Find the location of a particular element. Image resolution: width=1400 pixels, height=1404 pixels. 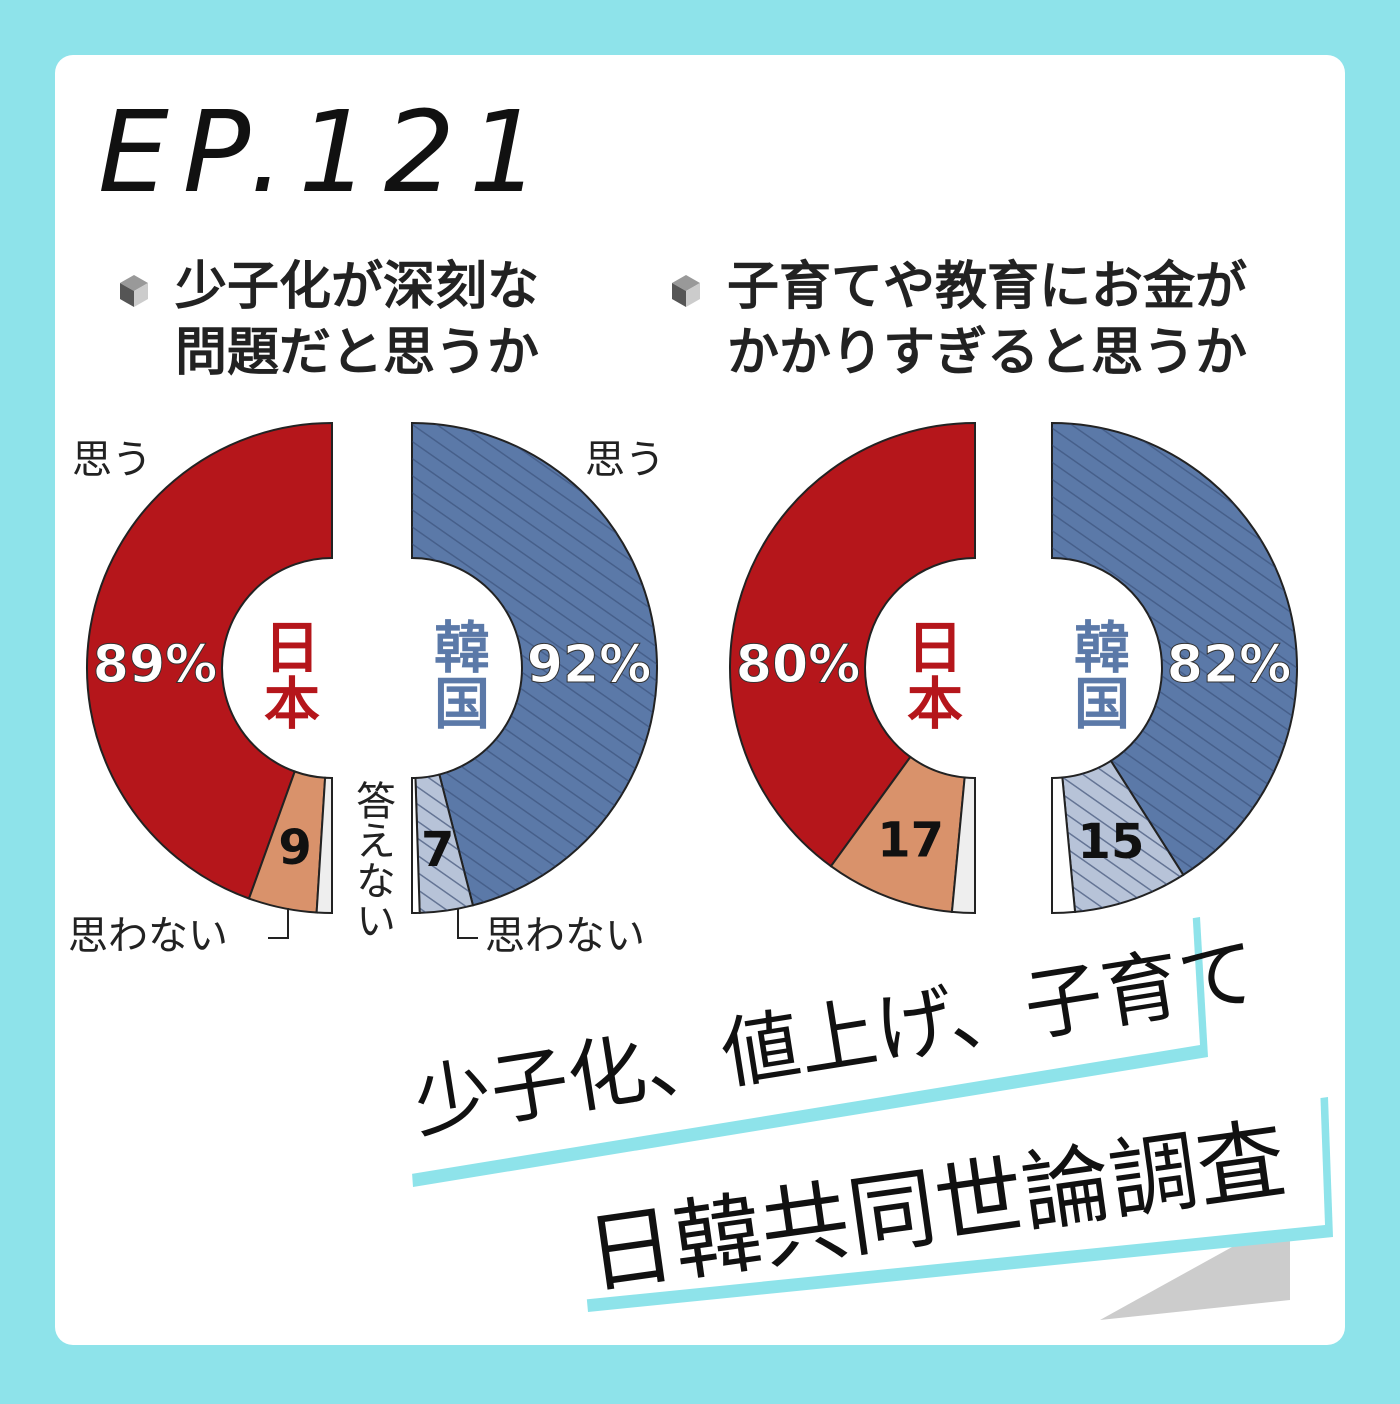

value-label: 92% is located at coordinates (589, 665).